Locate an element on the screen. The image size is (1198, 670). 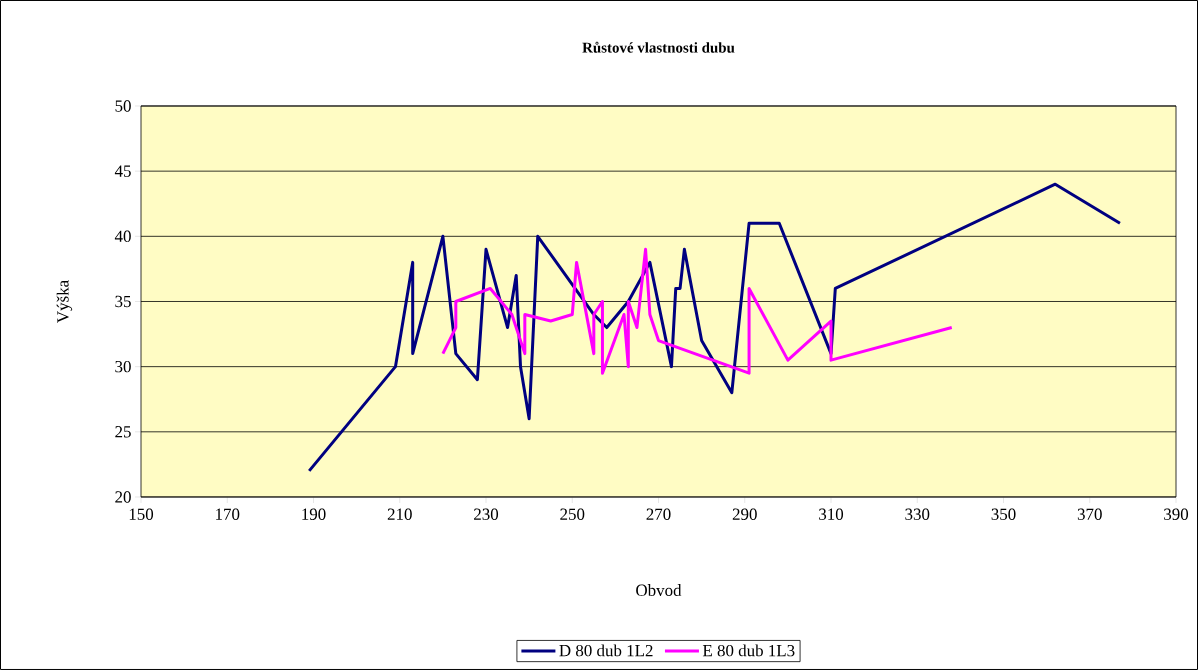
x-tick-label: 230 is located at coordinates (486, 514).